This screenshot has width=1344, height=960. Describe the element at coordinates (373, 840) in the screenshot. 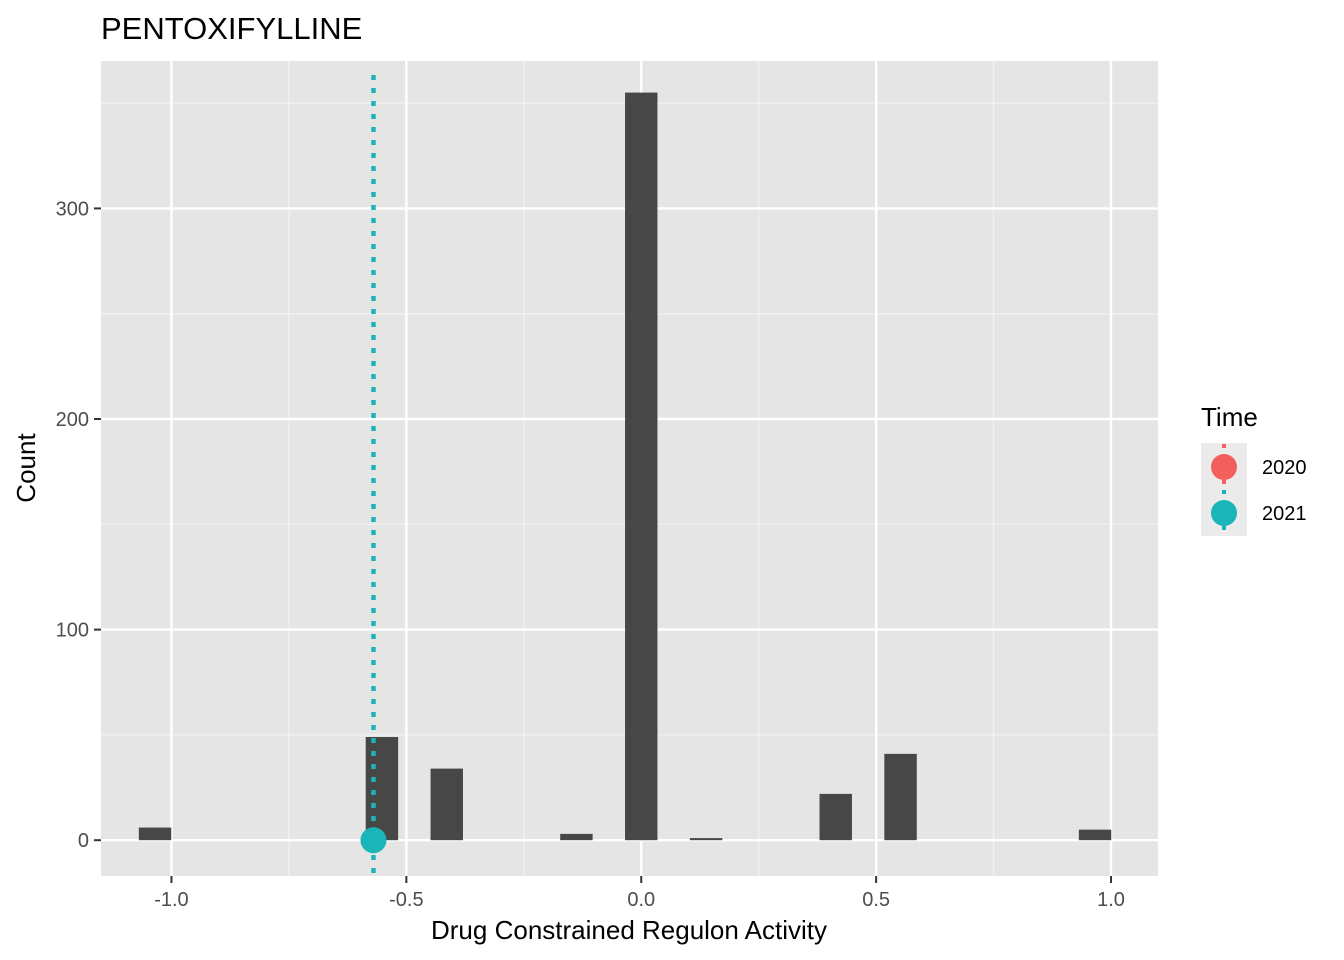

I see `marker-point-2021` at that location.